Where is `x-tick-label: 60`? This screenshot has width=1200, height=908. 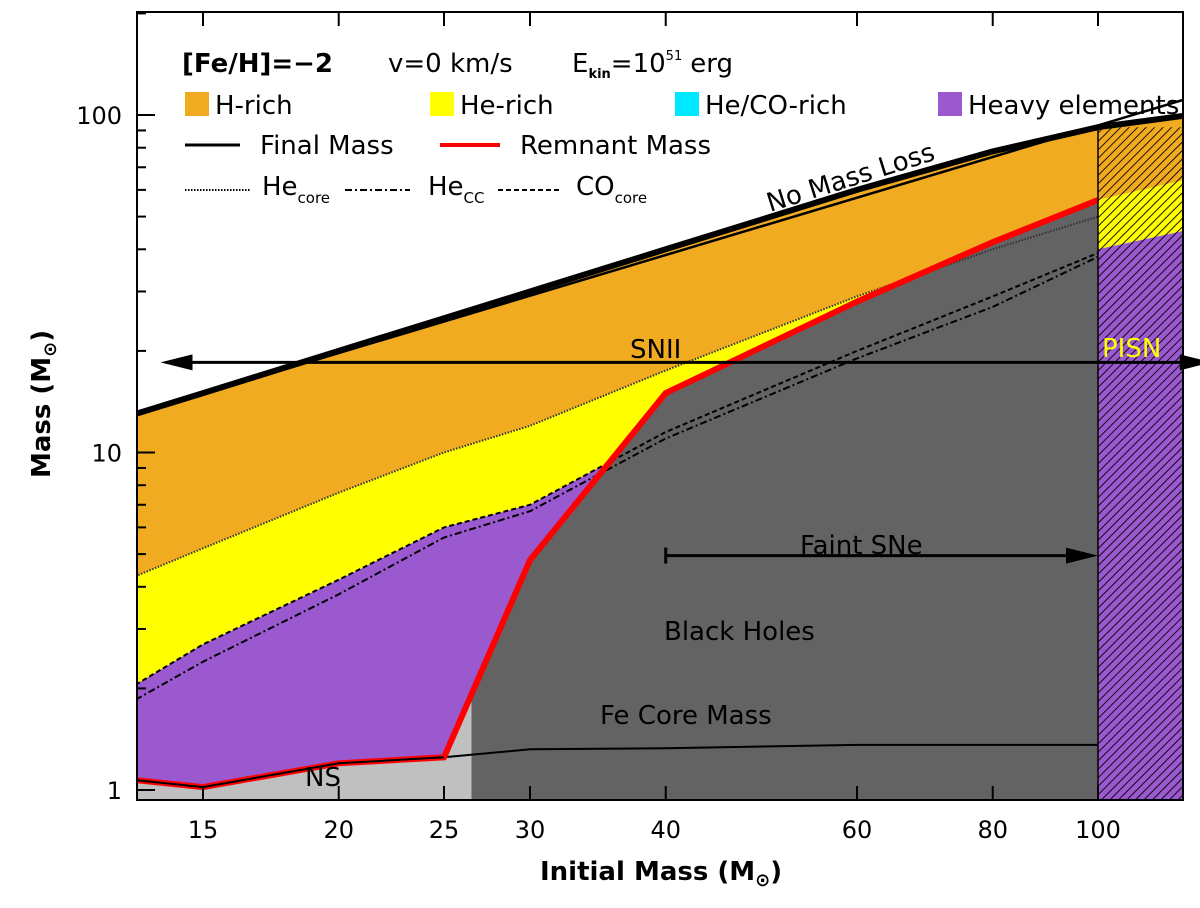
x-tick-label: 60 is located at coordinates (857, 830).